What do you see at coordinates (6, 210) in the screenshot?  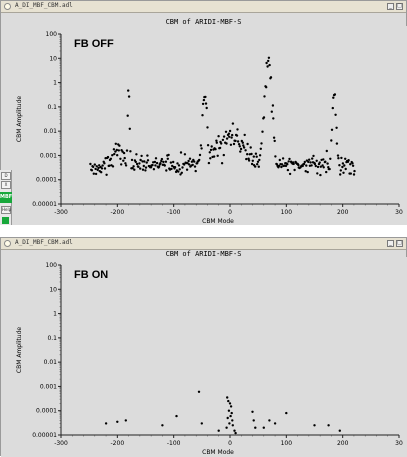 I see `help-button: Help` at bounding box center [6, 210].